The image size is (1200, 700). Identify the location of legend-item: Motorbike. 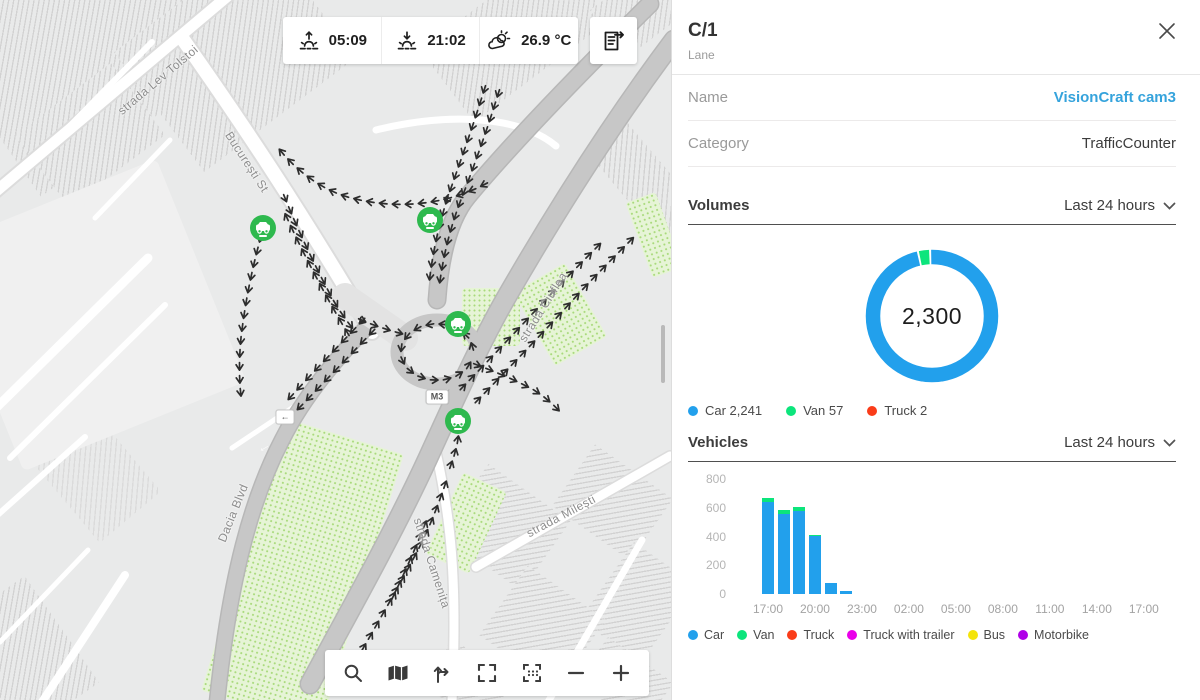
(1053, 635).